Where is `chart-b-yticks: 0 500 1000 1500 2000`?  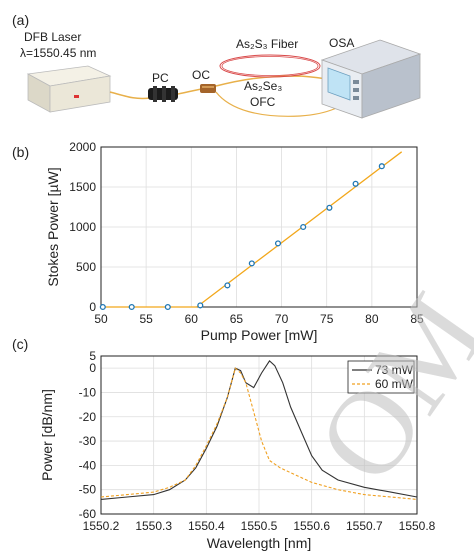 chart-b-yticks: 0 500 1000 1500 2000 is located at coordinates (82, 227).